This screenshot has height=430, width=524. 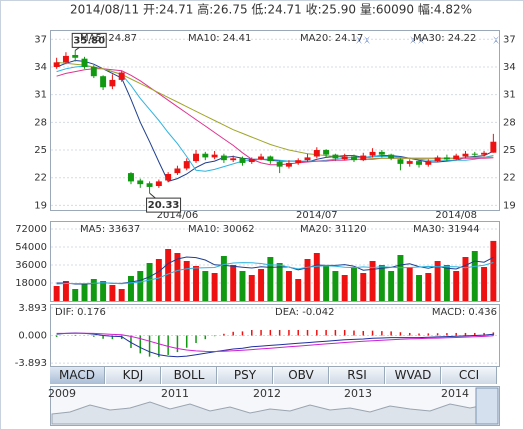 What do you see at coordinates (221, 229) in the screenshot?
I see `legend-entry: MA10: 30062` at bounding box center [221, 229].